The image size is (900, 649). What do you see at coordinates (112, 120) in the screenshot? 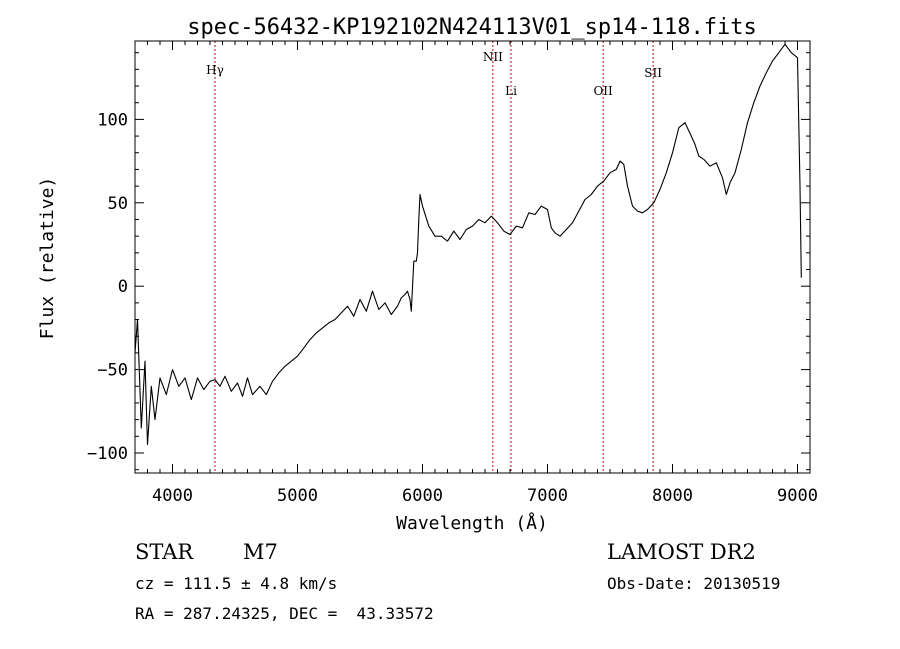
I see `y-tick-label: 100` at bounding box center [112, 120].